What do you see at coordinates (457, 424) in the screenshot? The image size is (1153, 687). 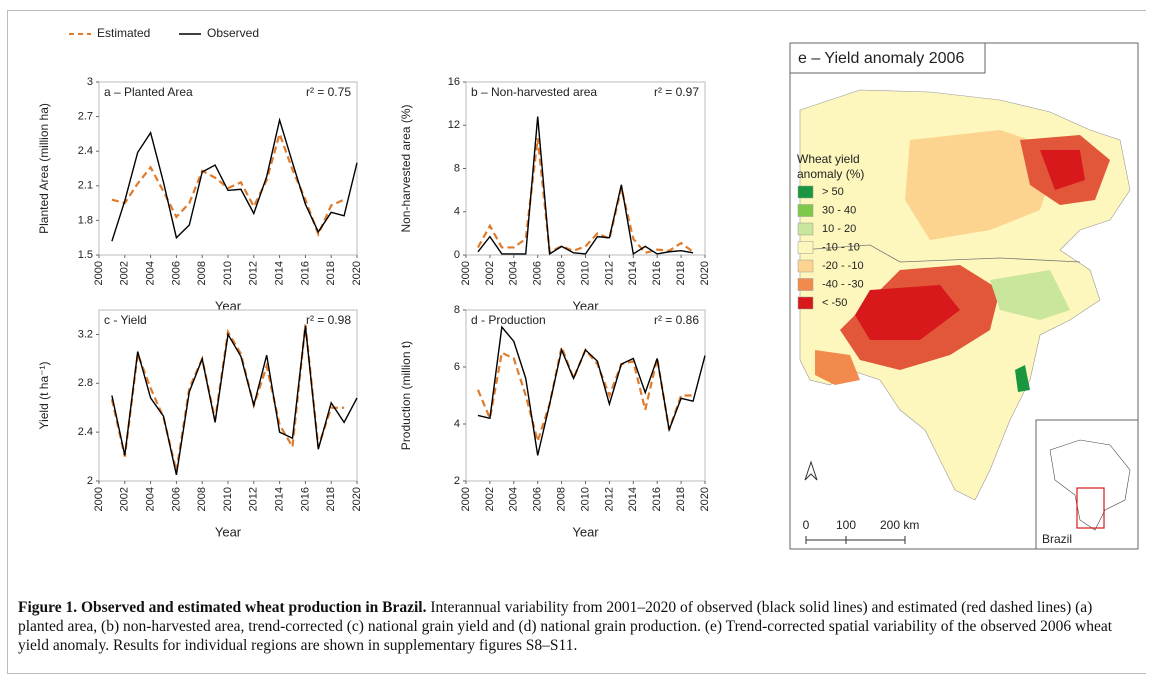 I see `y-tick-label: 4` at bounding box center [457, 424].